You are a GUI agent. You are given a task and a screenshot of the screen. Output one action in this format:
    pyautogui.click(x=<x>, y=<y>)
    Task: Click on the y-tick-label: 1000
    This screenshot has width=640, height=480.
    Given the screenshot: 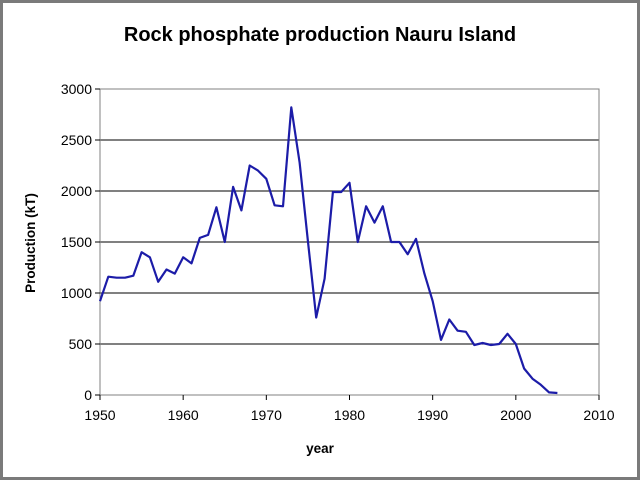 What is the action you would take?
    pyautogui.click(x=76, y=293)
    